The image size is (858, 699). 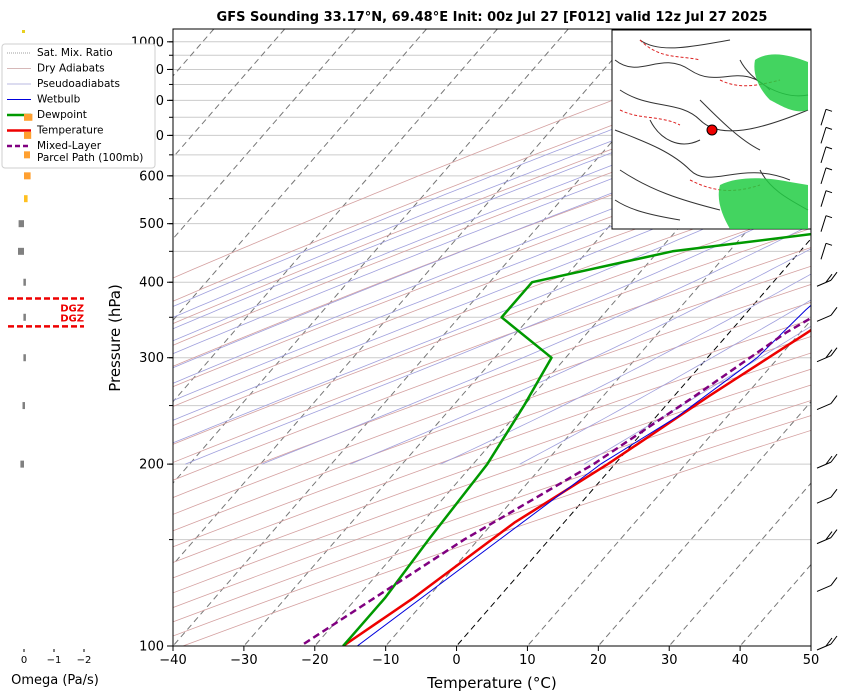 What do you see at coordinates (827, 379) in the screenshot?
I see `wind-barbs` at bounding box center [827, 379].